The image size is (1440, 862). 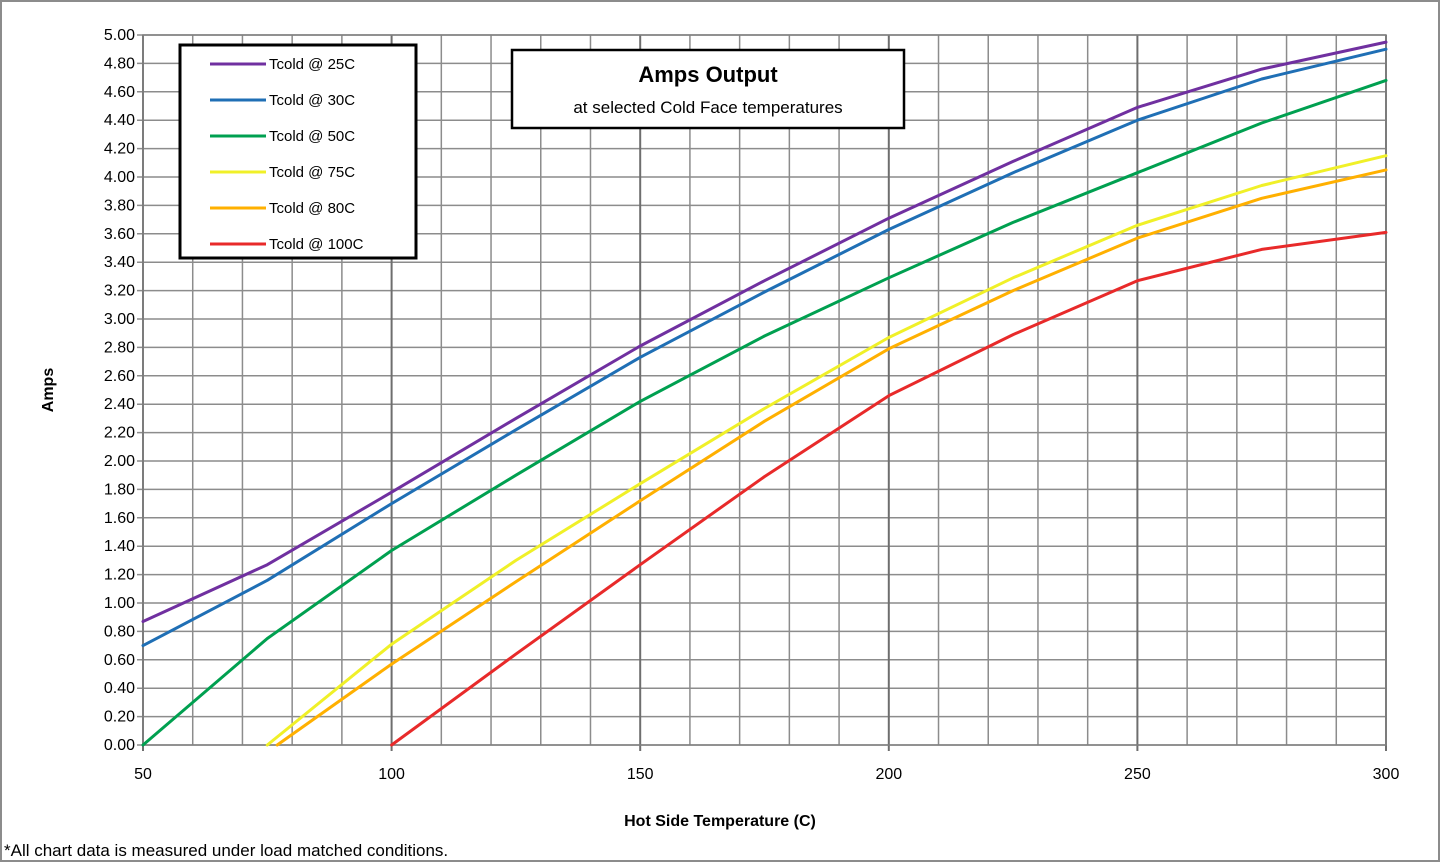 I want to click on legend-label: Tcold @ 30C, so click(x=312, y=100).